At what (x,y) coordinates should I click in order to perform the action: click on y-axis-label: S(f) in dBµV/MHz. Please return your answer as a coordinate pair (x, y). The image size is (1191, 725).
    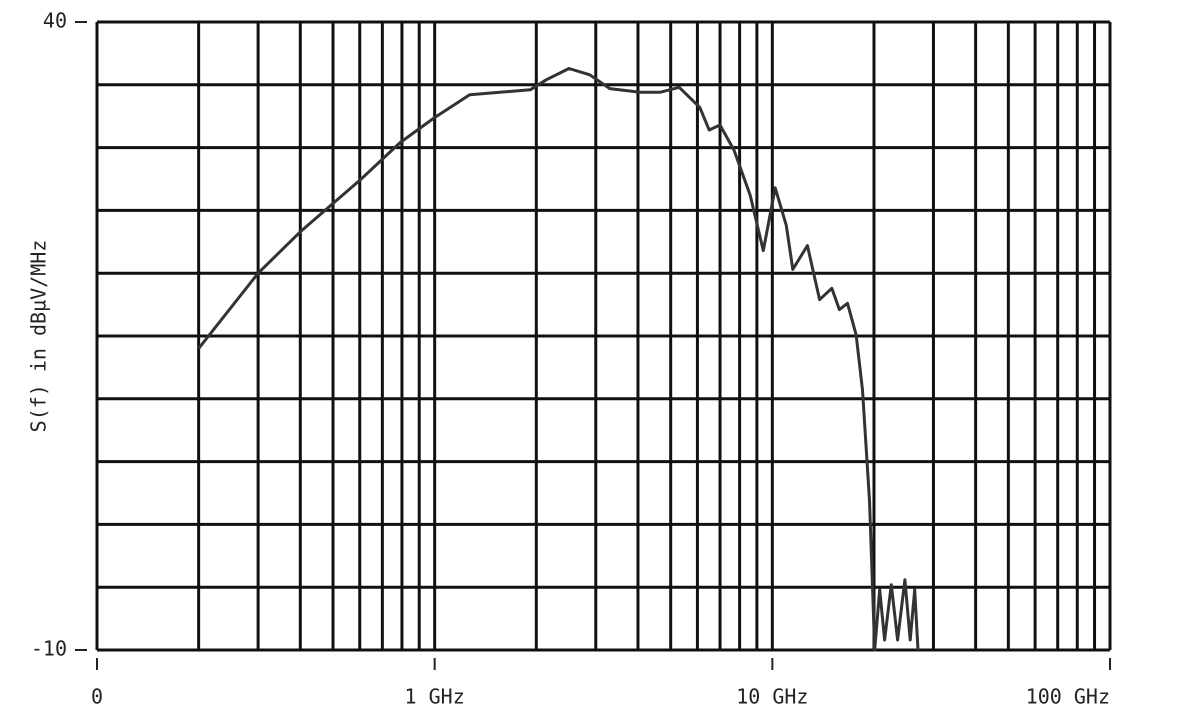
    Looking at the image, I should click on (39, 336).